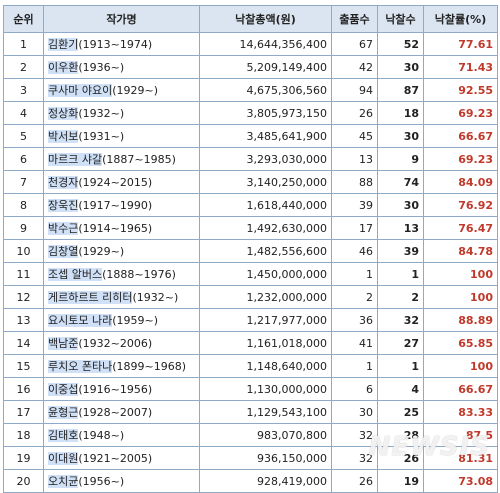  Describe the element at coordinates (23, 297) in the screenshot. I see `rank-cell: 12` at that location.